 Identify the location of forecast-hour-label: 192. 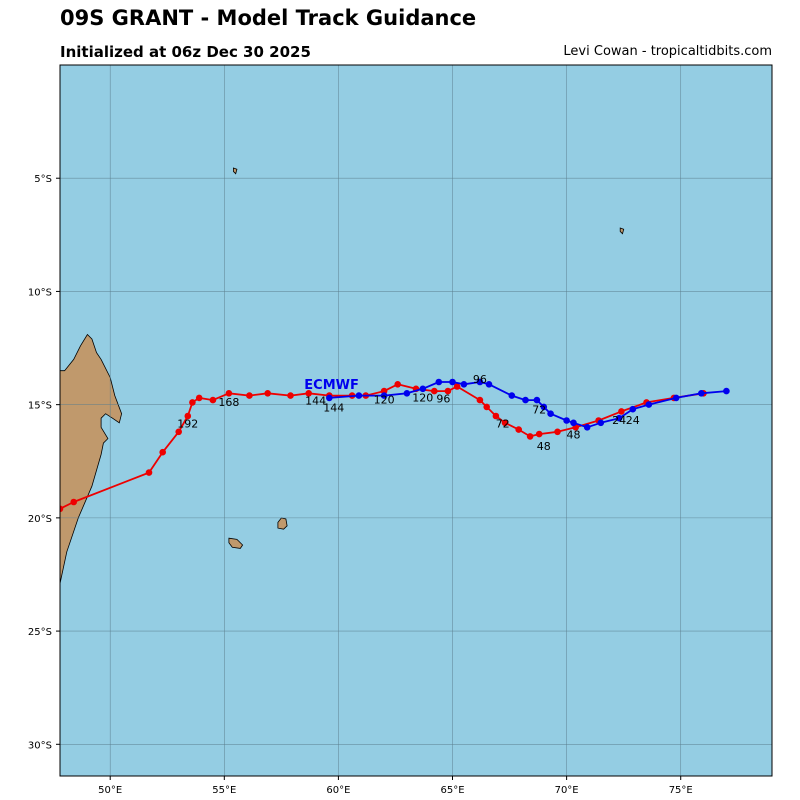
(187, 423).